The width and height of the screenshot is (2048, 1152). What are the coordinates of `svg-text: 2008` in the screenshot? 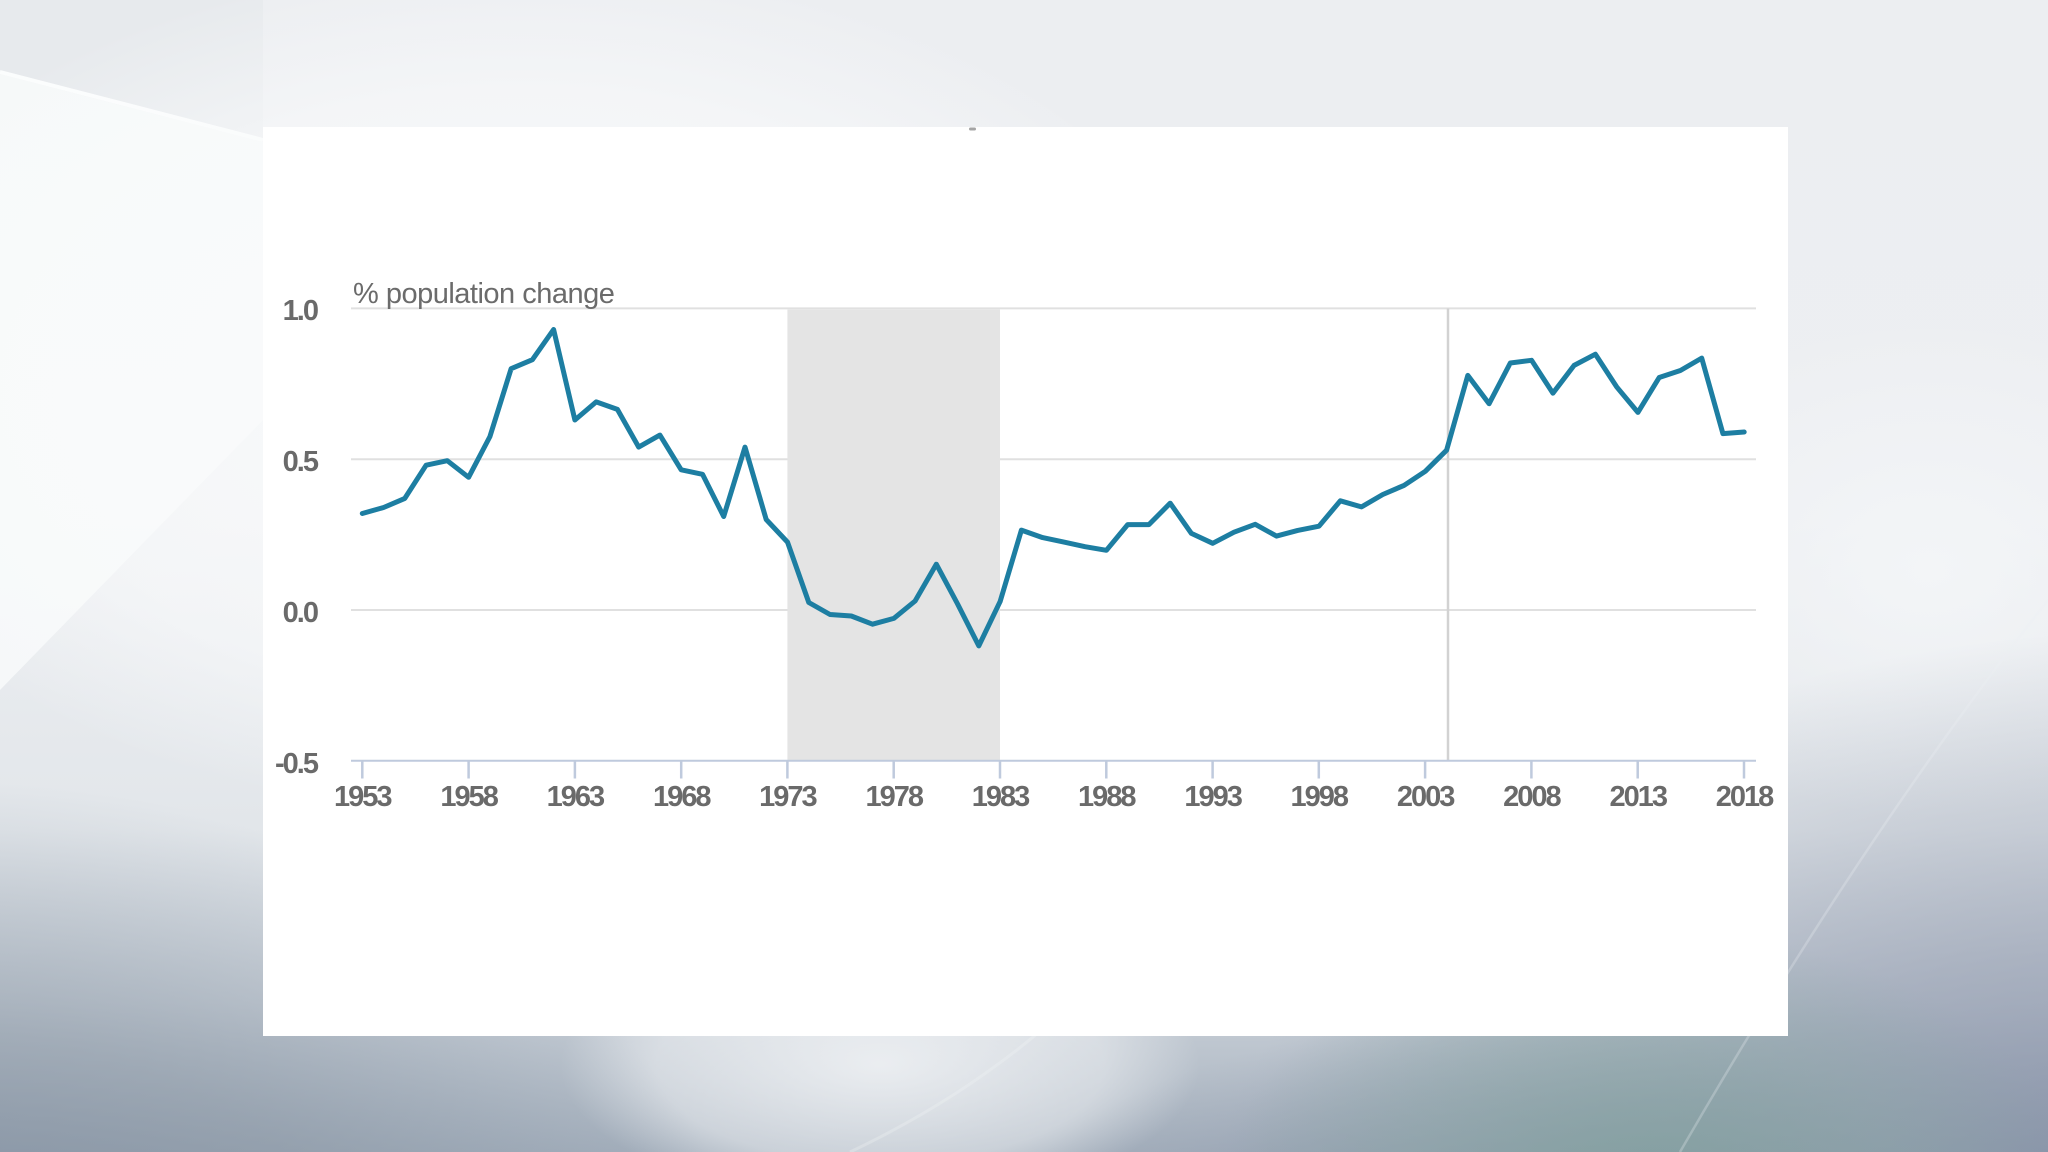 It's located at (1532, 797).